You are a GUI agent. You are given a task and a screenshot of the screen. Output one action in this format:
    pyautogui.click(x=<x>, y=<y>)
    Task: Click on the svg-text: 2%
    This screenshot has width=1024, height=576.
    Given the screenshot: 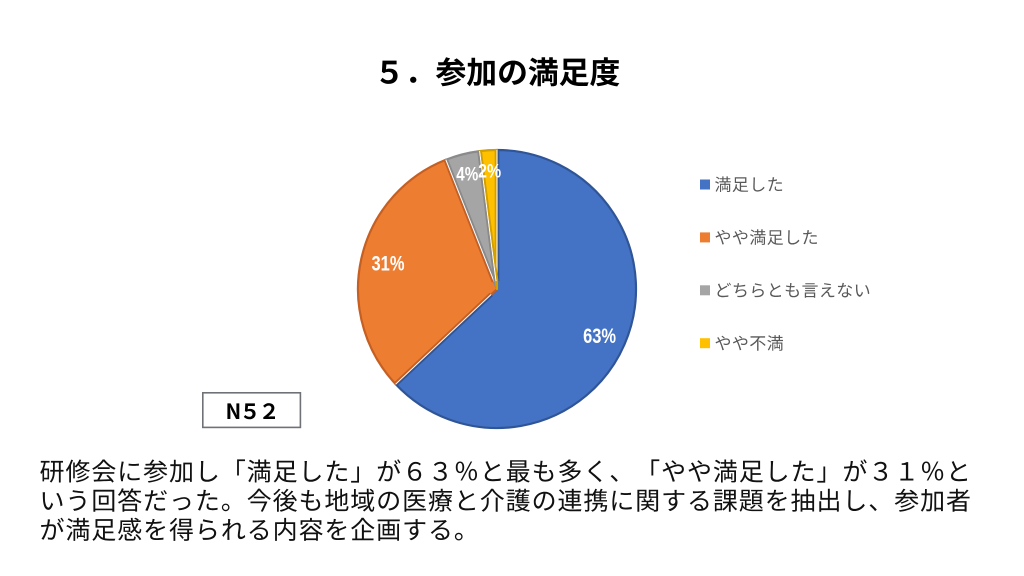 What is the action you would take?
    pyautogui.click(x=489, y=171)
    